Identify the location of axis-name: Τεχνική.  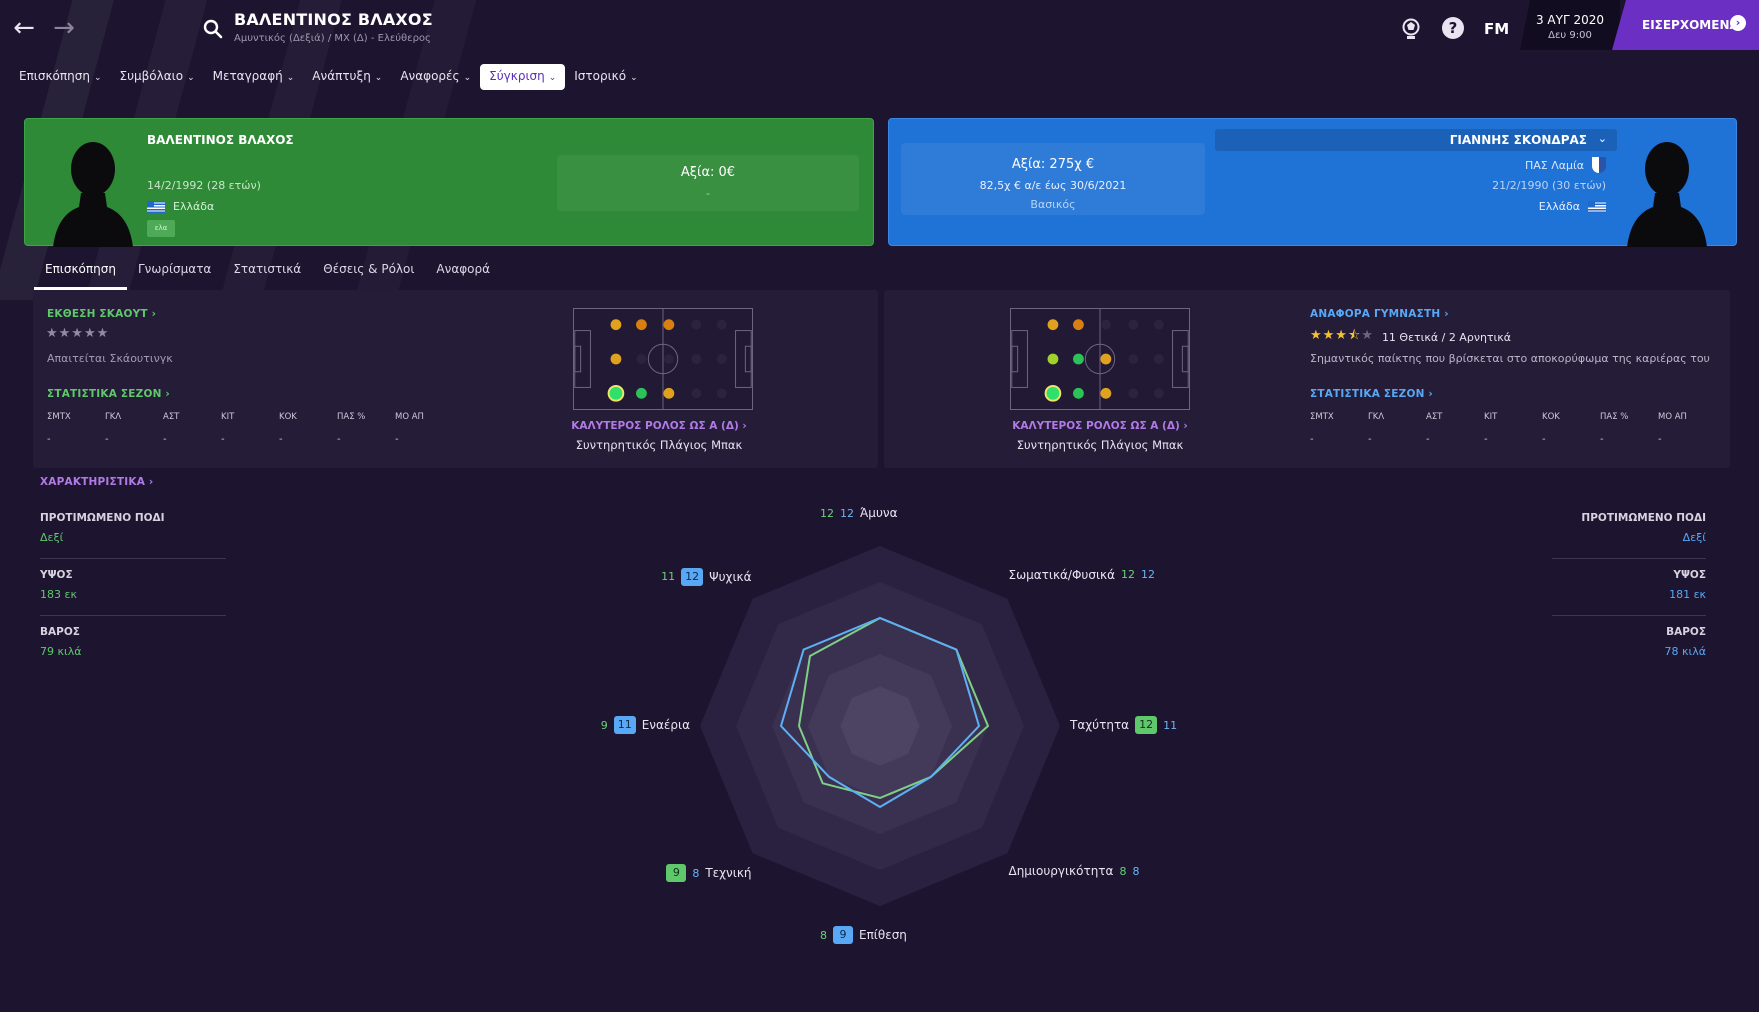
(728, 873).